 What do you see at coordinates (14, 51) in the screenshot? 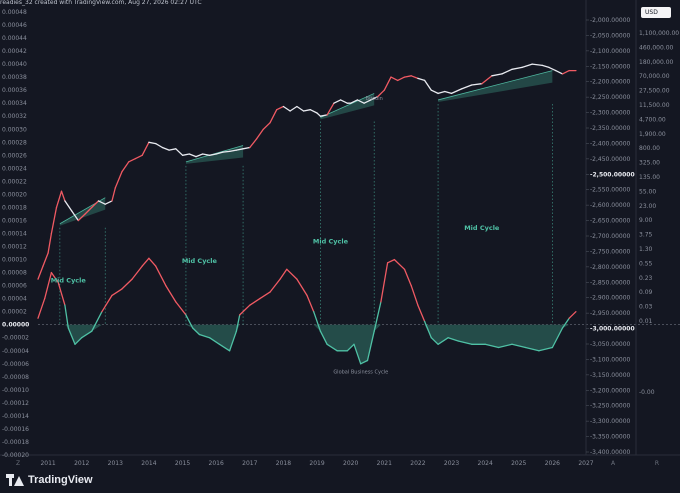
I see `left-axis-tick-label: 0.00042` at bounding box center [14, 51].